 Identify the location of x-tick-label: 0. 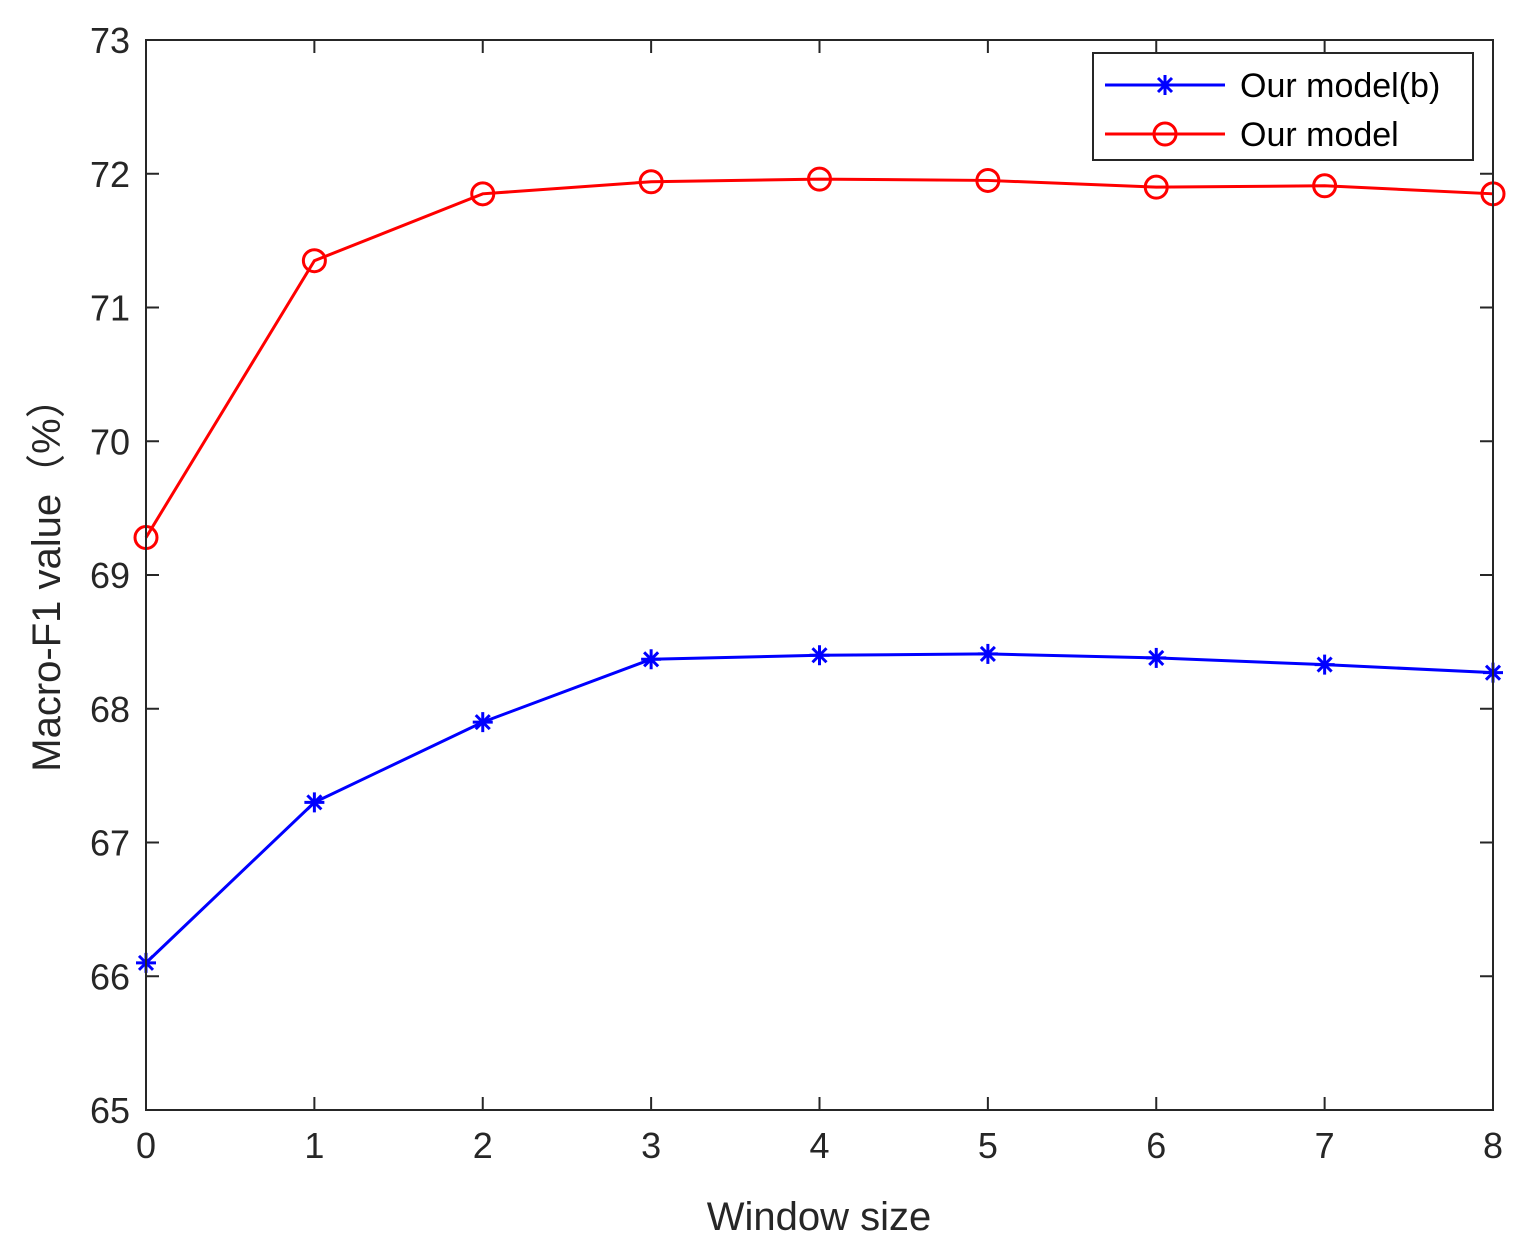
(146, 1145).